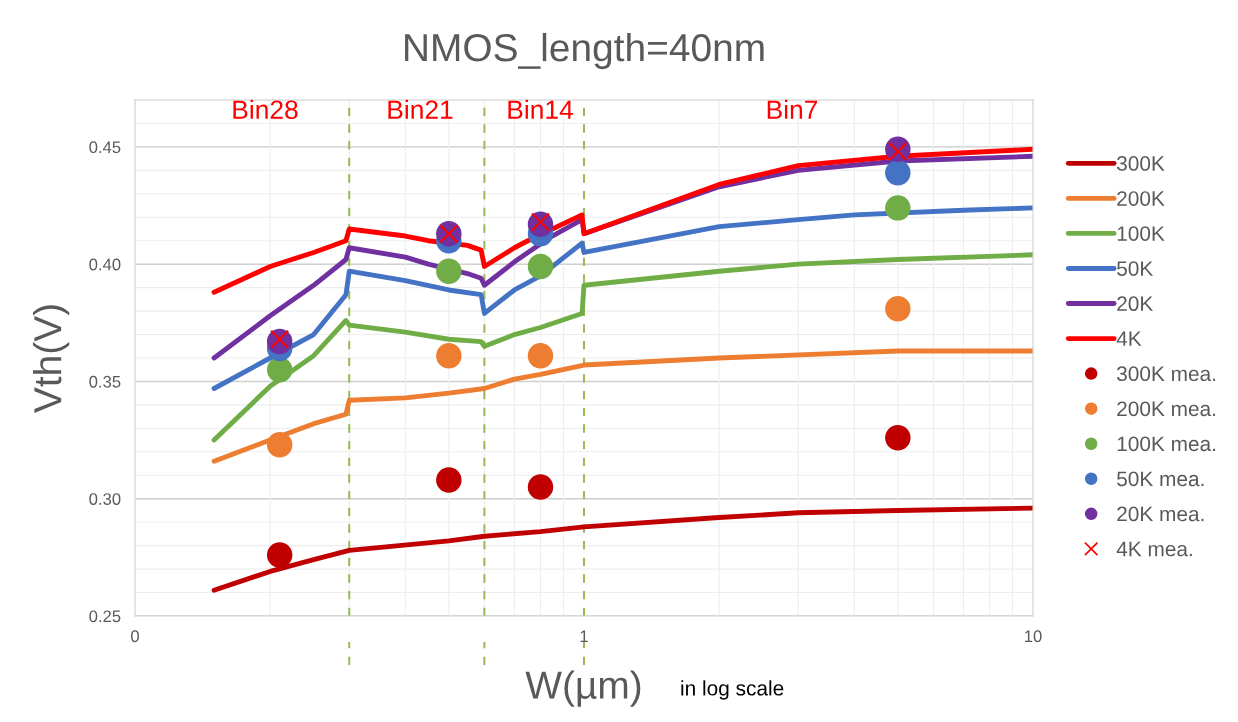 The width and height of the screenshot is (1238, 722). What do you see at coordinates (105, 381) in the screenshot?
I see `y-tick-label: 0.35` at bounding box center [105, 381].